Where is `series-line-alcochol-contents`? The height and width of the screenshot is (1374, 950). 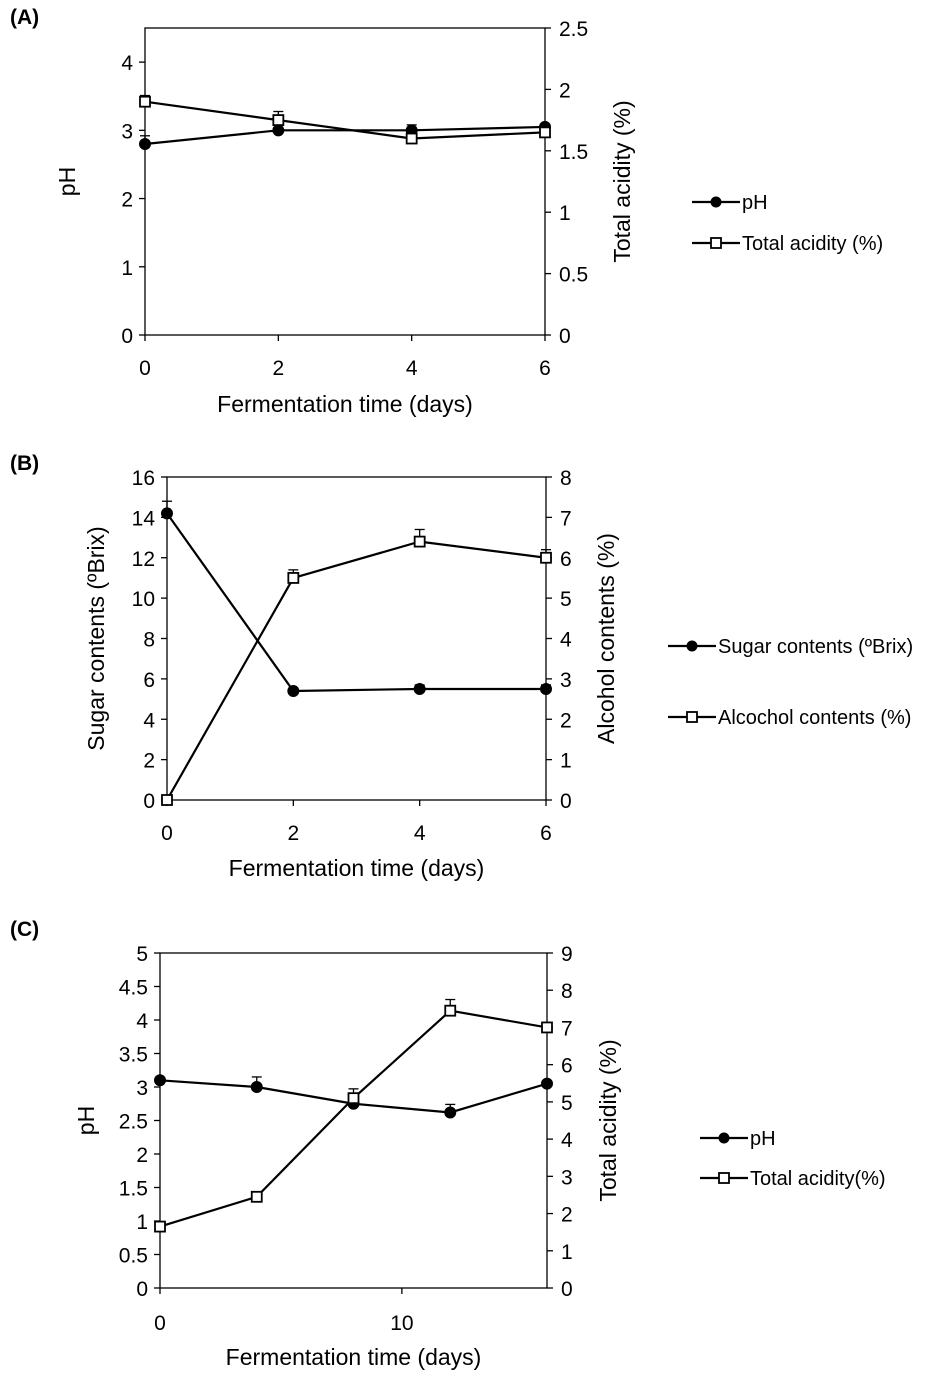 series-line-alcochol-contents is located at coordinates (356, 670).